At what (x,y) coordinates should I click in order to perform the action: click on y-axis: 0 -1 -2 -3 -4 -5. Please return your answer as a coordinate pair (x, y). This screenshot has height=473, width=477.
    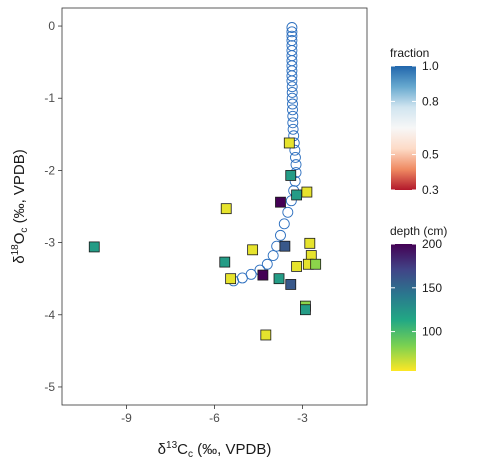
    Looking at the image, I should click on (53, 206).